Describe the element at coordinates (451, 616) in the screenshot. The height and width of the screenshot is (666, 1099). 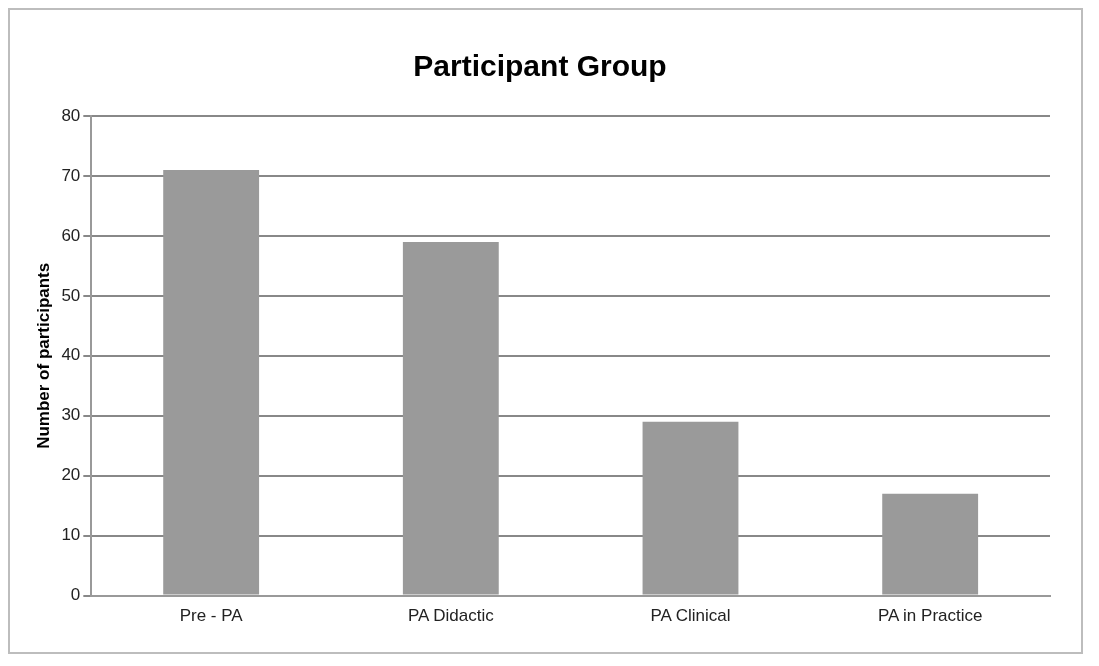
I see `x-tick-label: PA Didactic` at that location.